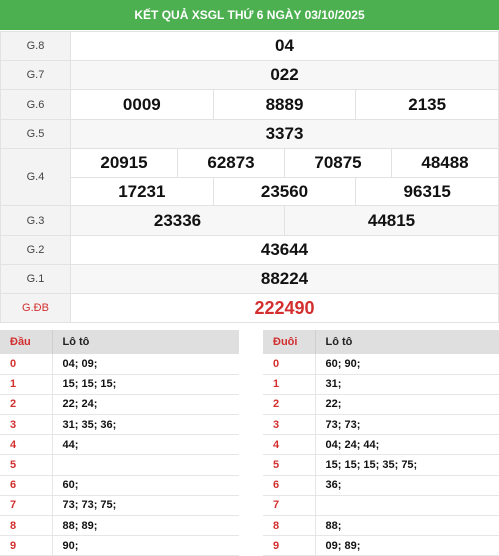  What do you see at coordinates (289, 342) in the screenshot?
I see `duoi-header: Đuôi` at bounding box center [289, 342].